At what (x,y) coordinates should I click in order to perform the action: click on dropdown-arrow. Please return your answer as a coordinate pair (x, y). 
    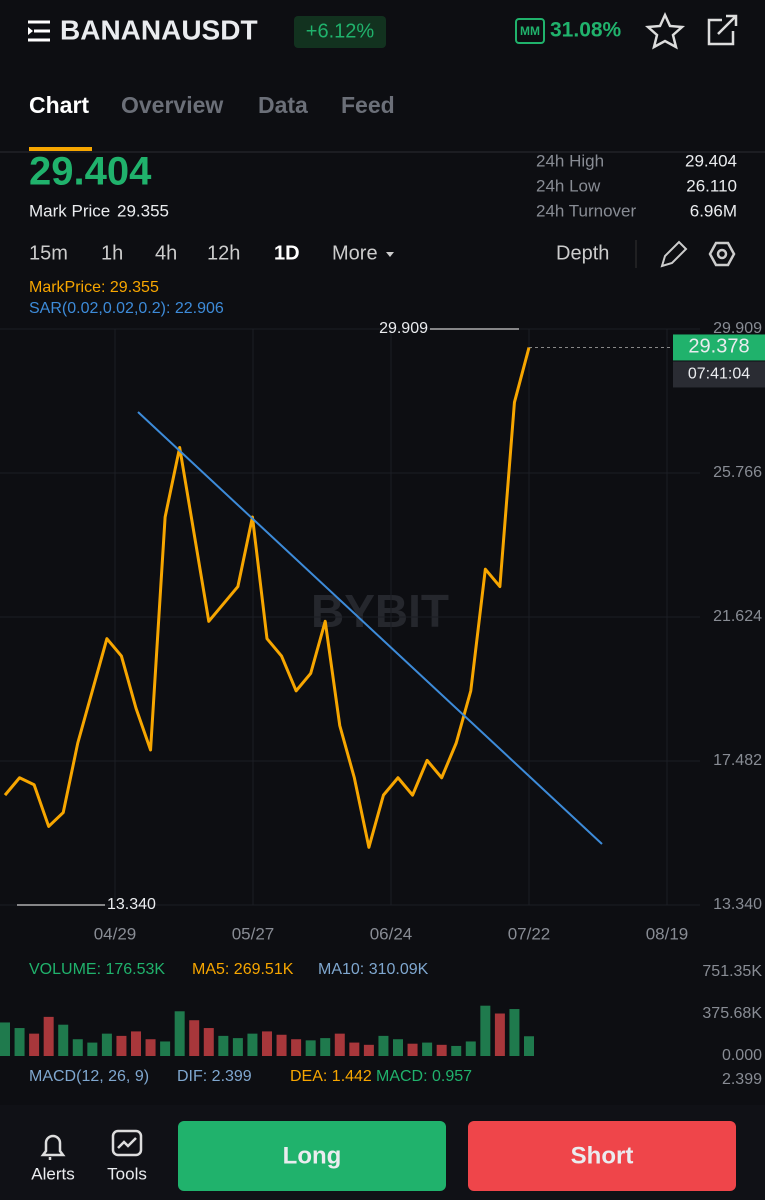
    Looking at the image, I should click on (390, 254).